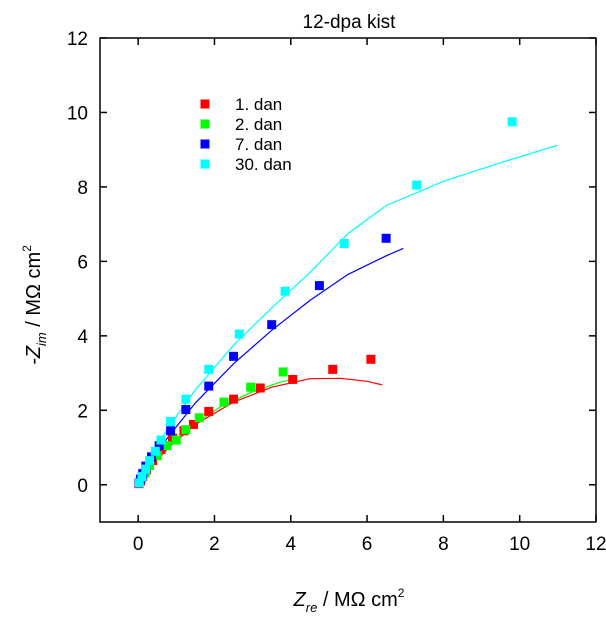  I want to click on y-axis-label: -Zim / MΩ cm2, so click(34, 305).